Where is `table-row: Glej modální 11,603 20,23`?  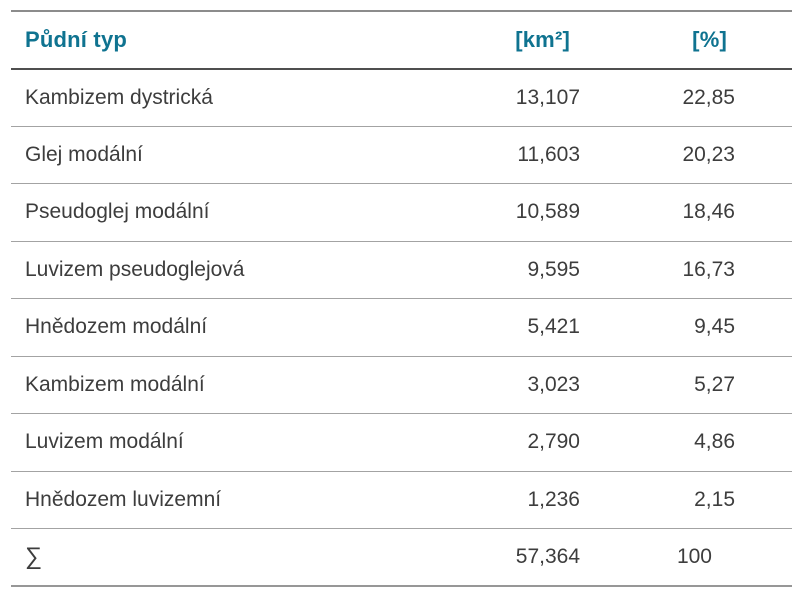
table-row: Glej modální 11,603 20,23 is located at coordinates (401, 155).